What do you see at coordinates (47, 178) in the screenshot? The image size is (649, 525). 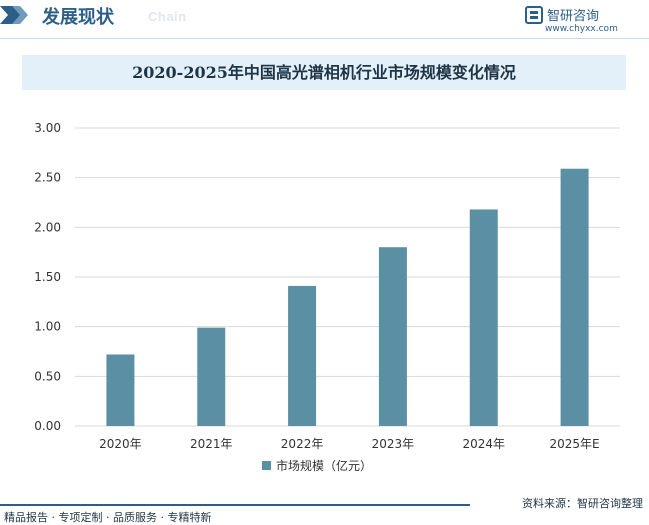 I see `y-tick-label: 2.50` at bounding box center [47, 178].